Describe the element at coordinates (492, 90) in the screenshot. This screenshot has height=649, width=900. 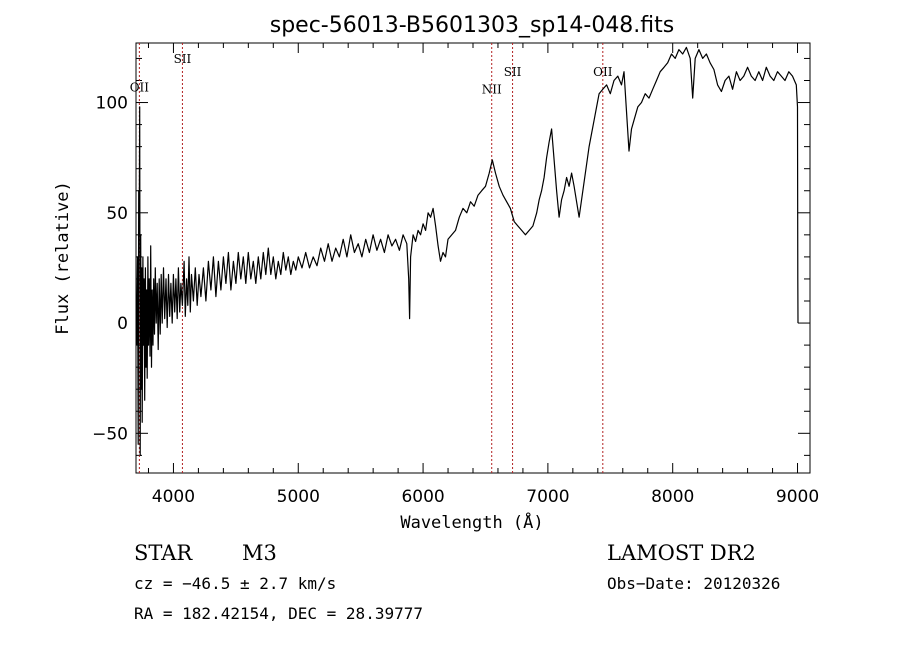
I see `emission-line-label: NII` at that location.